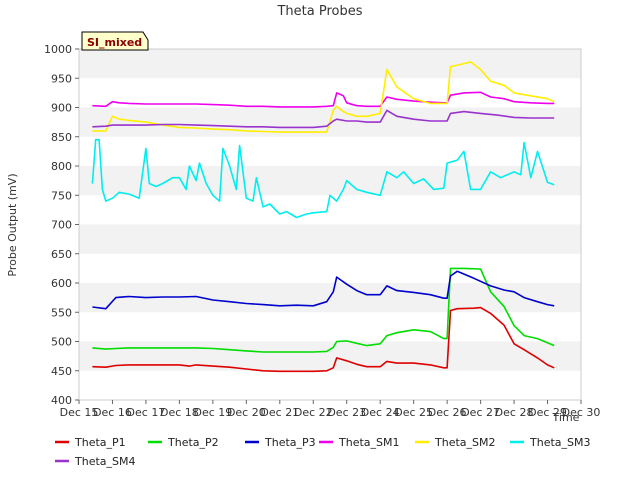  Describe the element at coordinates (61, 342) in the screenshot. I see `y-tick-label: 500` at that location.